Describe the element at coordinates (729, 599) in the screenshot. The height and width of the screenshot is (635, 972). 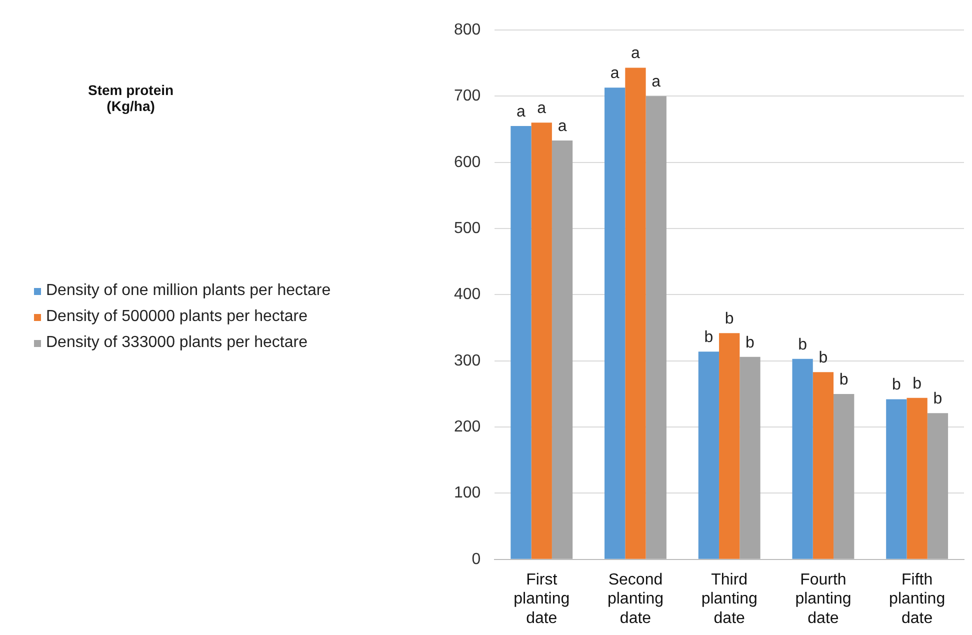
I see `x-tick-label: Third planting date` at that location.